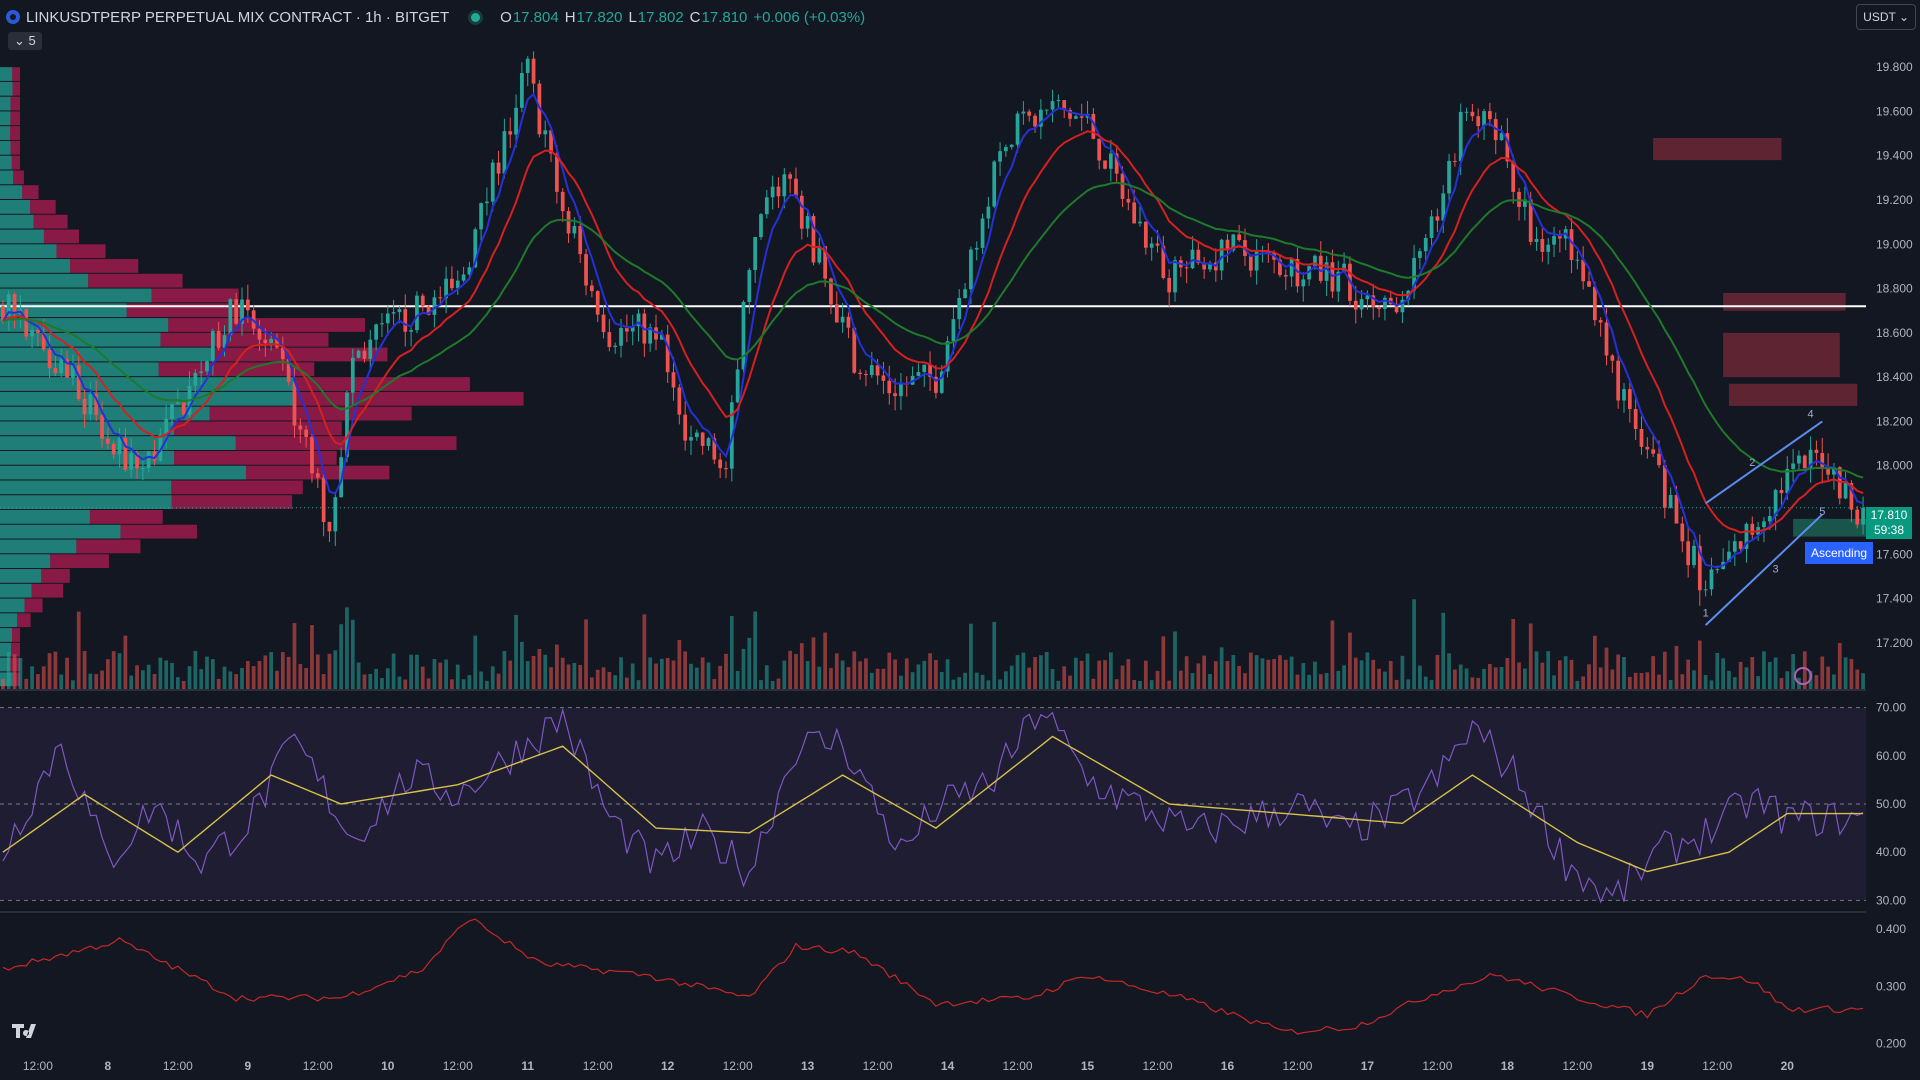  What do you see at coordinates (1763, 569) in the screenshot?
I see `channel-lower-line` at bounding box center [1763, 569].